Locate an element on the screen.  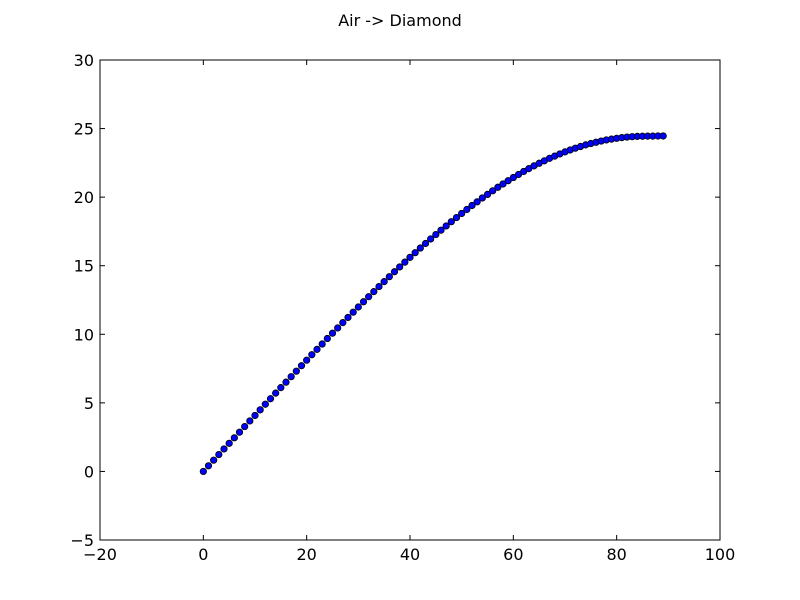
chart-title: Air -> Diamond is located at coordinates (400, 20).